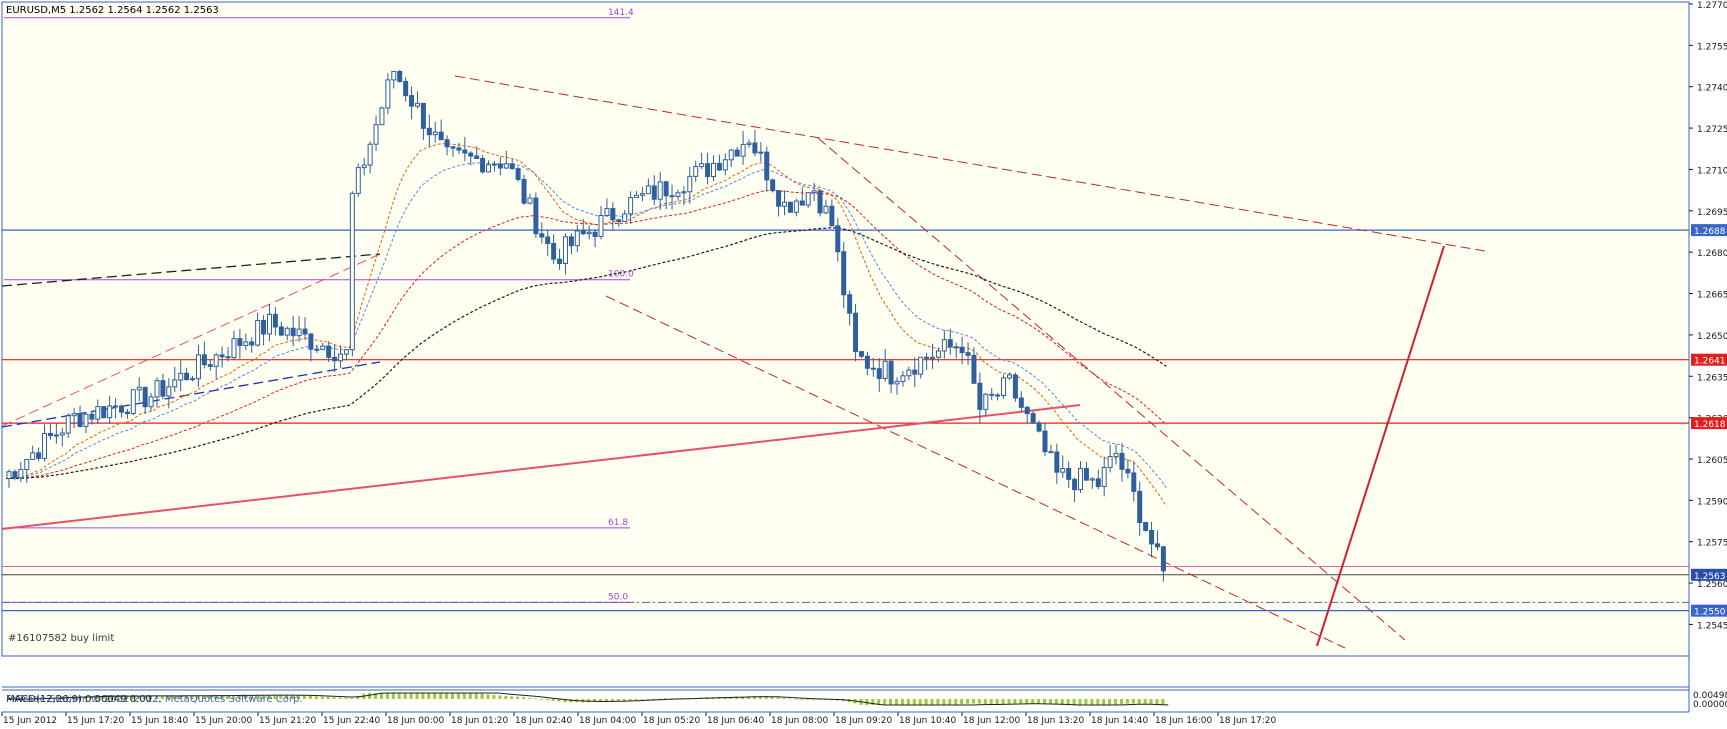 The width and height of the screenshot is (1727, 729). Describe the element at coordinates (618, 597) in the screenshot. I see `fib-level-label: 50.0` at that location.